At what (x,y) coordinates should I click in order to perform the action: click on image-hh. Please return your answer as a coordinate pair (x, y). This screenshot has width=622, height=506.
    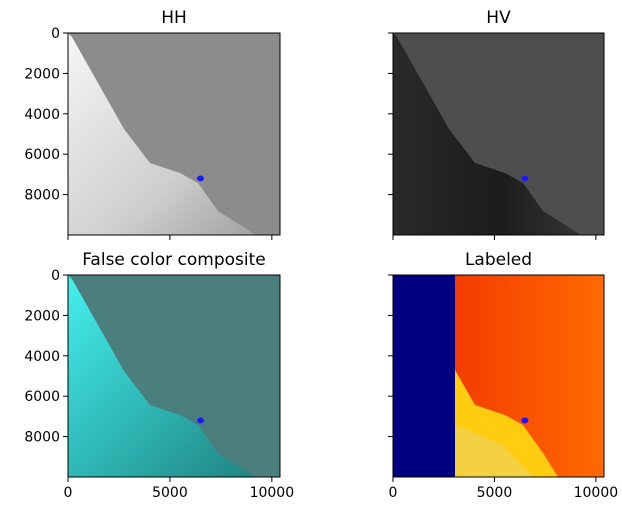
    Looking at the image, I should click on (174, 134).